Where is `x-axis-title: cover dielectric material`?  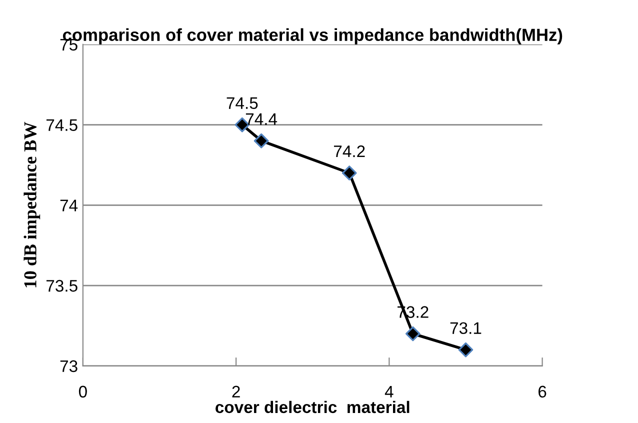 x-axis-title: cover dielectric material is located at coordinates (313, 407).